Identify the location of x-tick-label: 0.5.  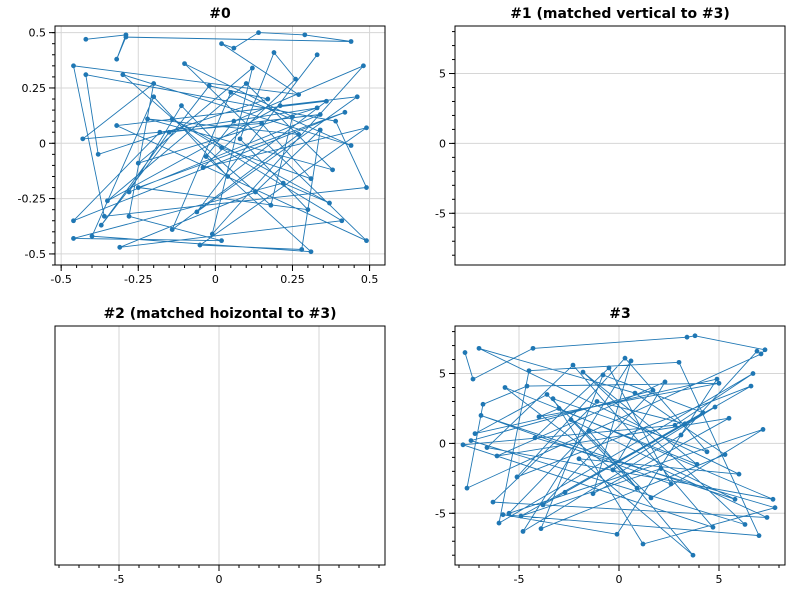
(370, 279).